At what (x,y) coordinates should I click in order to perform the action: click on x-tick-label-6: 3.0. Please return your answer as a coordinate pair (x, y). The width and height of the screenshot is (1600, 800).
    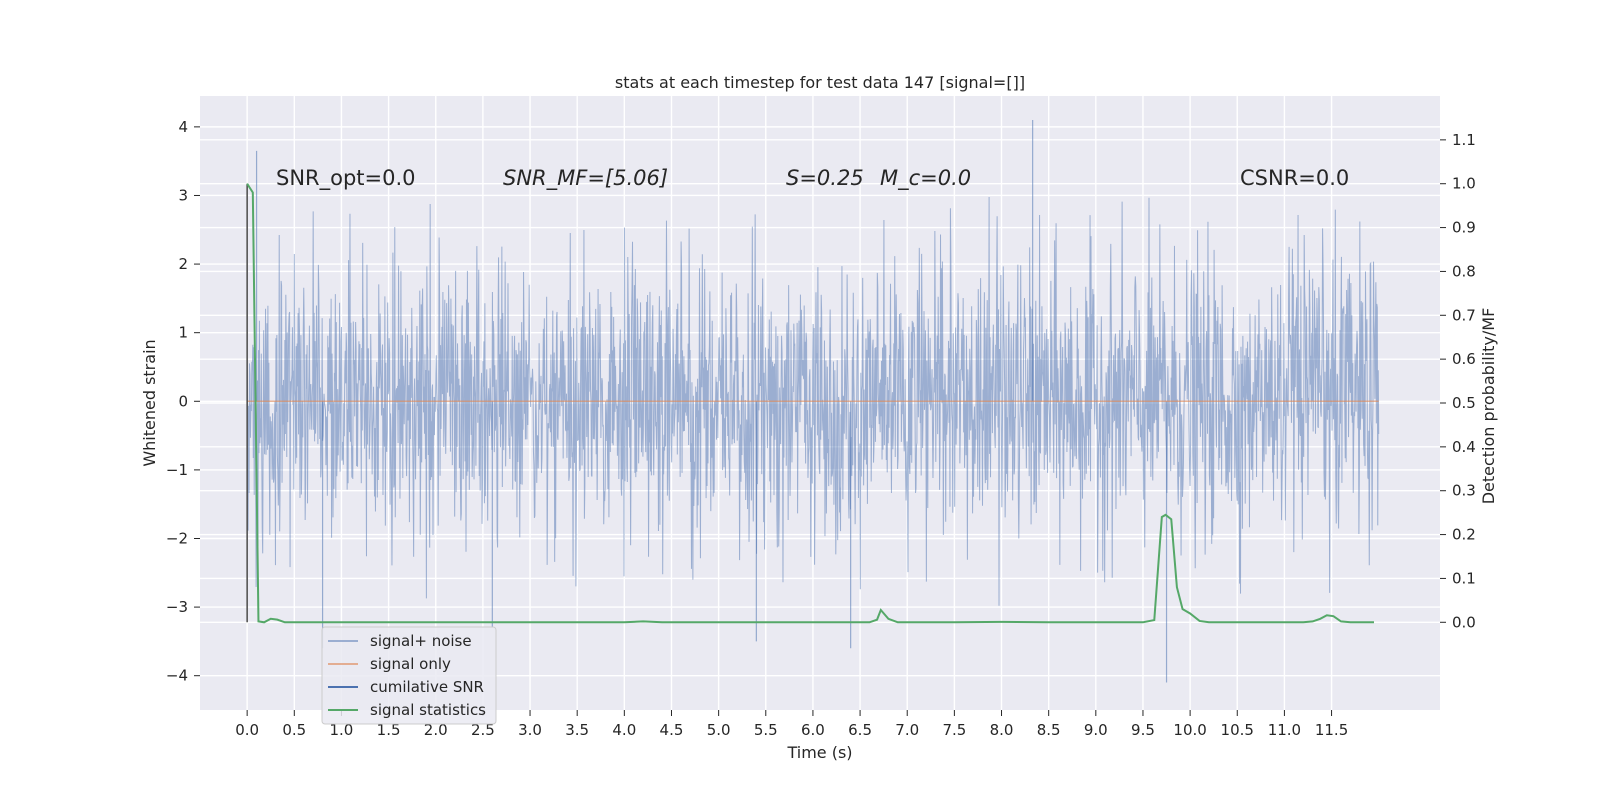
    Looking at the image, I should click on (530, 730).